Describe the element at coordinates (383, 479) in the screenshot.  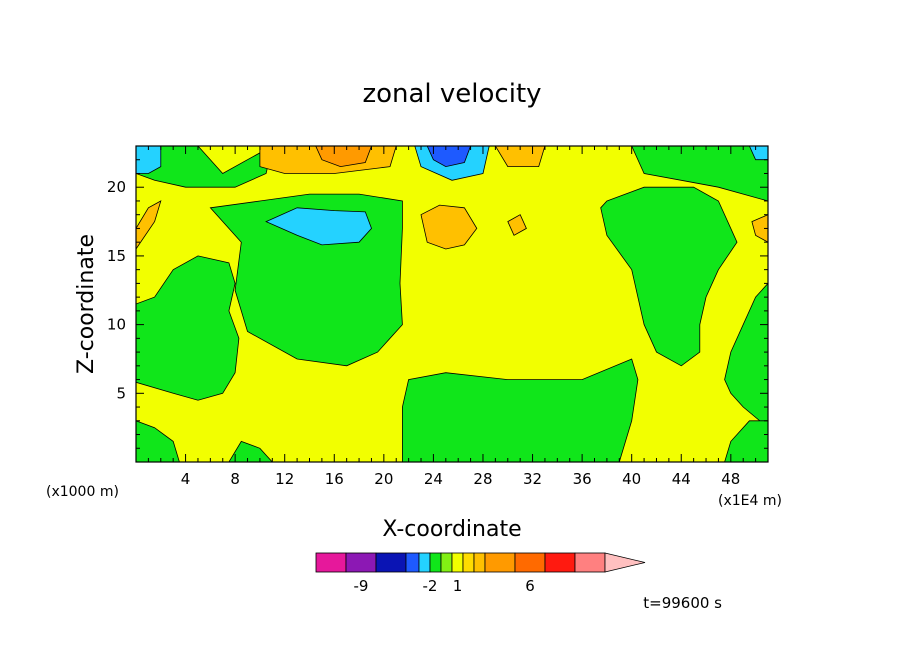
I see `x-tick-label: 20` at that location.